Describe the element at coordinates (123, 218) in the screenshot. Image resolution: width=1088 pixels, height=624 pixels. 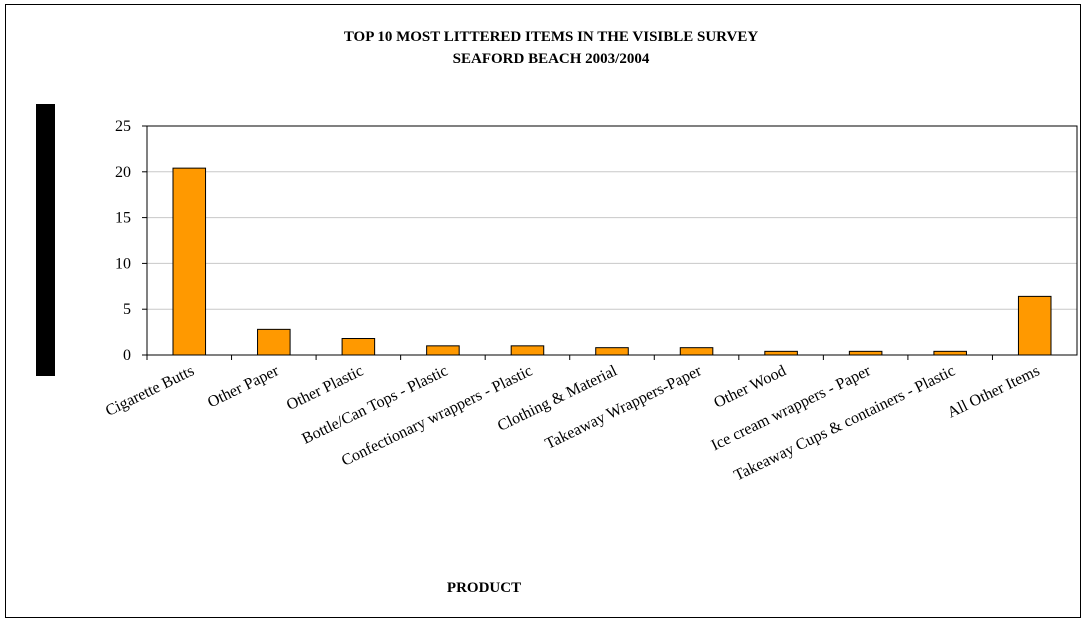
I see `y-tick-label: 15` at that location.